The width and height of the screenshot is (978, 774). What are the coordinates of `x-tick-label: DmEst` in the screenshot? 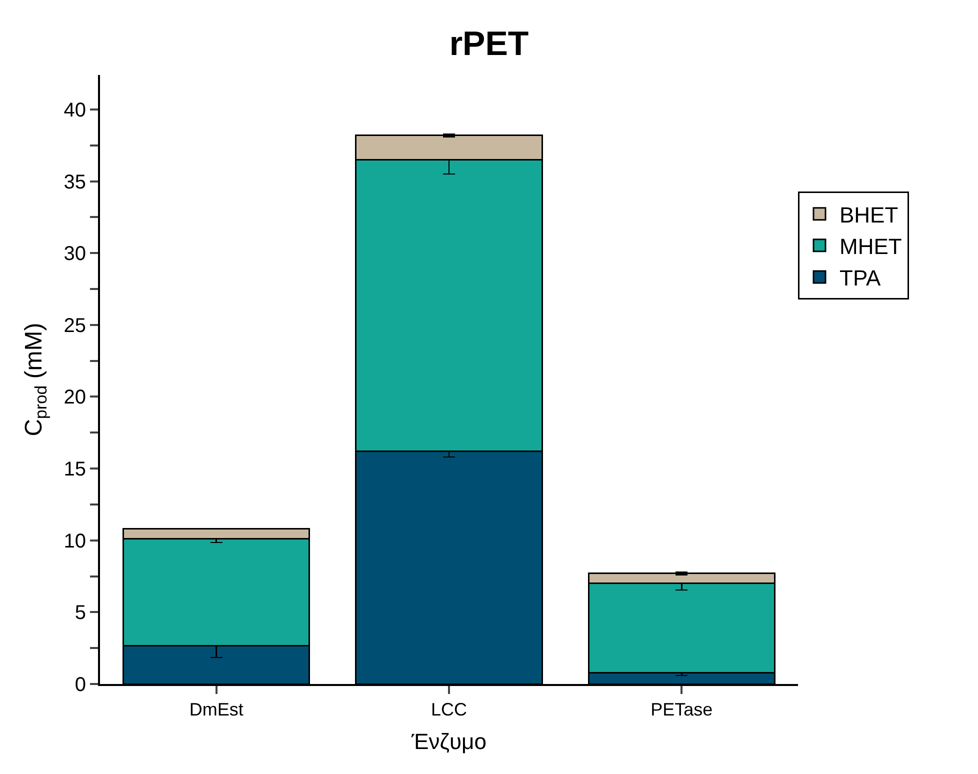 It's located at (216, 710).